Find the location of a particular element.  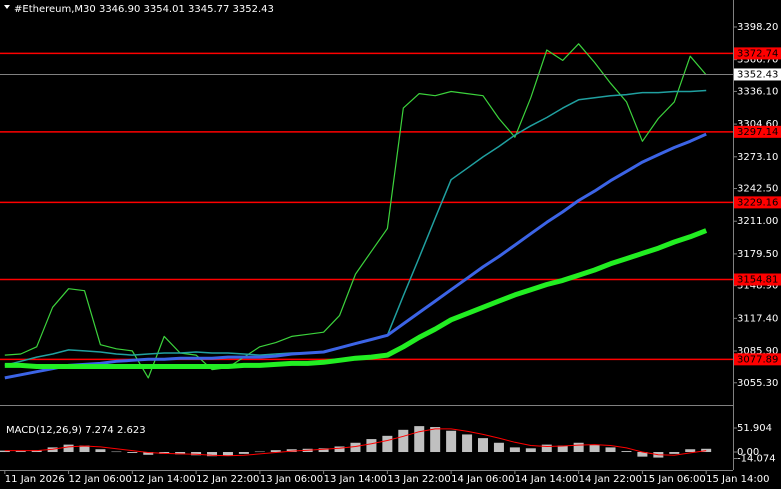

level-label: 3077.89 is located at coordinates (757, 359).